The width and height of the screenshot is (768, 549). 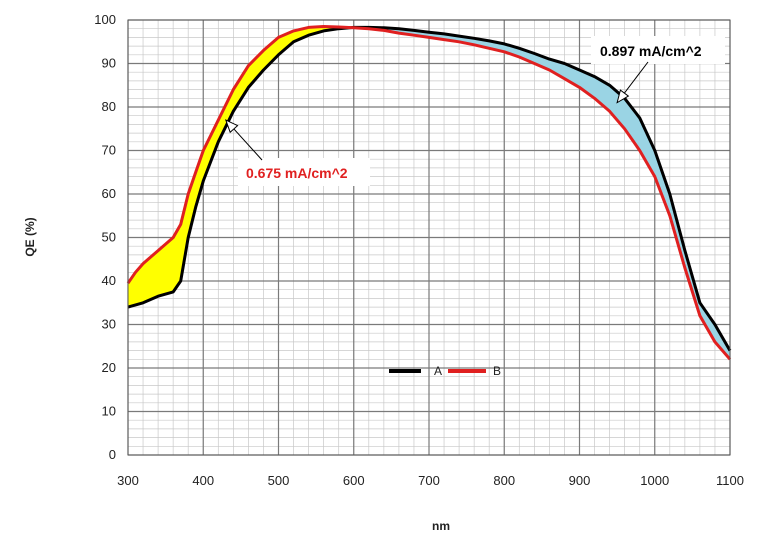 What do you see at coordinates (580, 480) in the screenshot?
I see `x-tick-label: 900` at bounding box center [580, 480].